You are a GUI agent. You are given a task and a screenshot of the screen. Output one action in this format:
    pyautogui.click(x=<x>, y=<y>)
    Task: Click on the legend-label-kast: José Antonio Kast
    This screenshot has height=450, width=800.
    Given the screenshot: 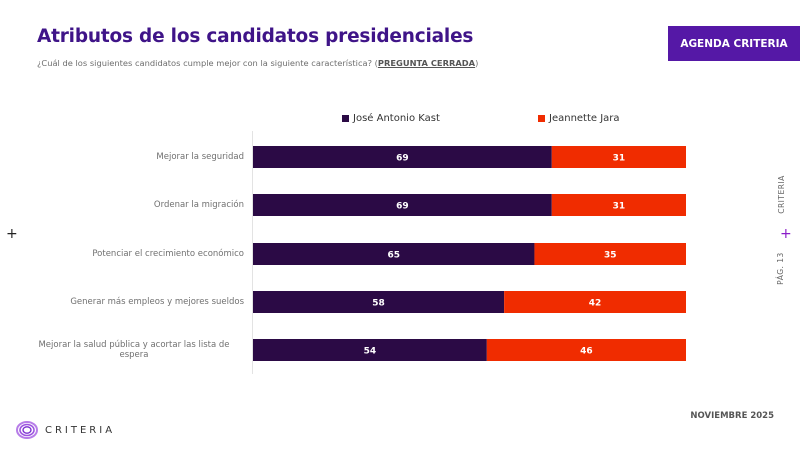 What is the action you would take?
    pyautogui.click(x=396, y=118)
    